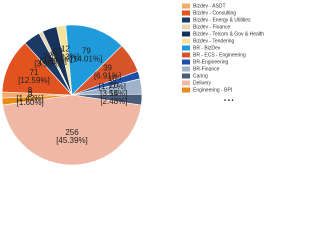 Image resolution: width=320 pixels, height=240 pixels. I want to click on slice-value: 14, so click(113, 93).